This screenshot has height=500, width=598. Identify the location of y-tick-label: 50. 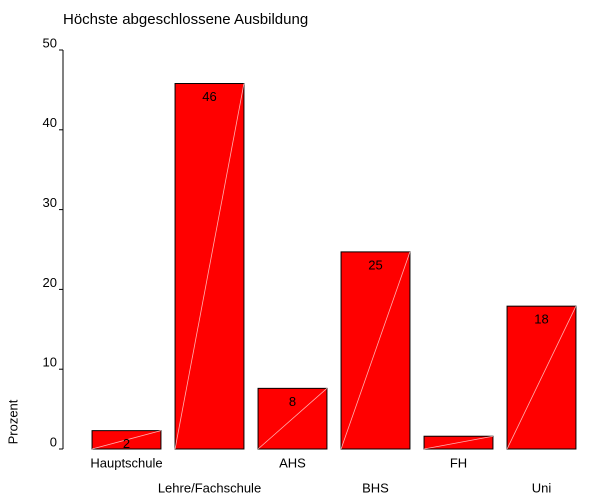
(50, 42).